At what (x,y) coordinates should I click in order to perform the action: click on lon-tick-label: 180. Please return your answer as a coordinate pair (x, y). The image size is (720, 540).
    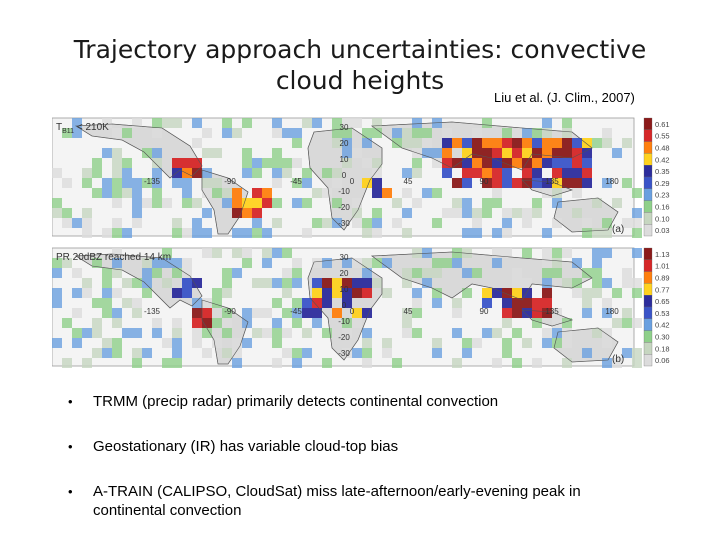
    Looking at the image, I should click on (612, 181).